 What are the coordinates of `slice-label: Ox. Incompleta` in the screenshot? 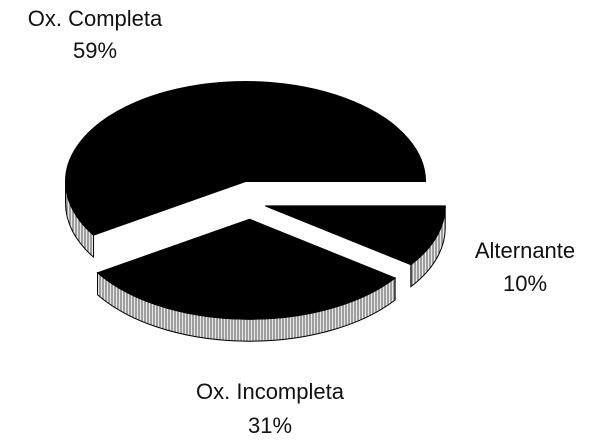 It's located at (270, 391).